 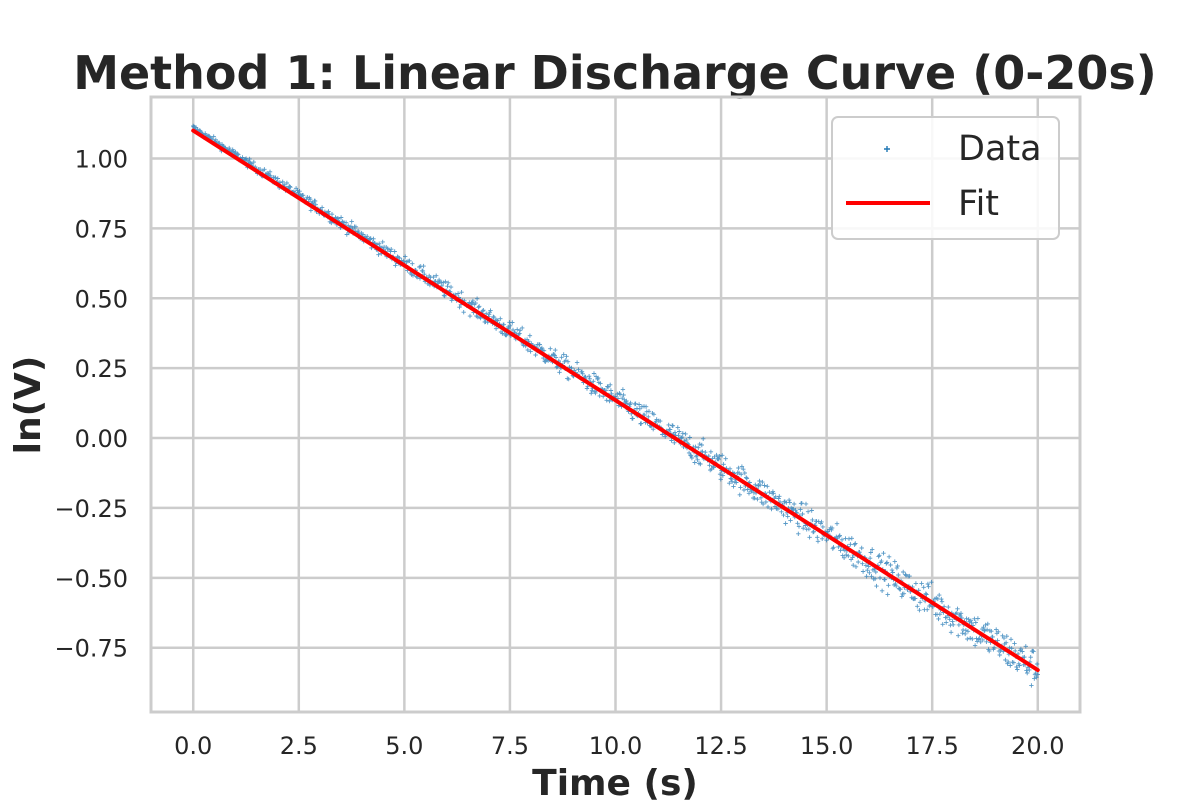 I want to click on y-axis-label: ln(V), so click(x=28, y=405).